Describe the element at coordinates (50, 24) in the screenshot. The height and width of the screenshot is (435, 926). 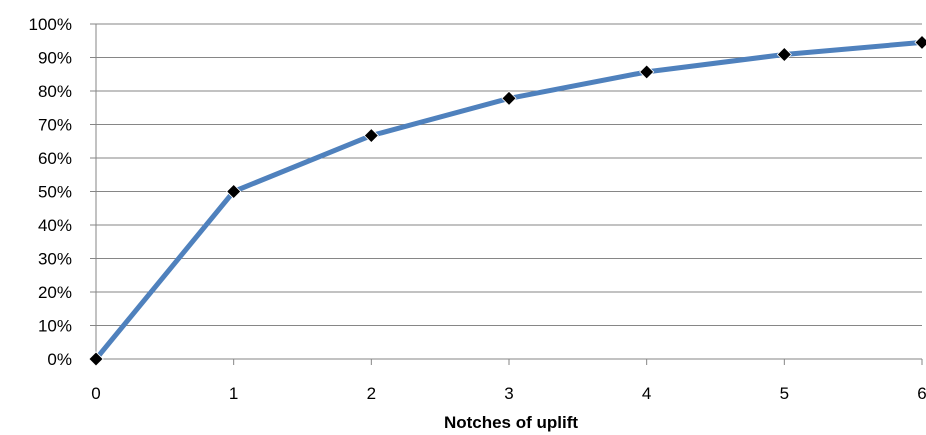
I see `y-tick-label: 100%` at that location.